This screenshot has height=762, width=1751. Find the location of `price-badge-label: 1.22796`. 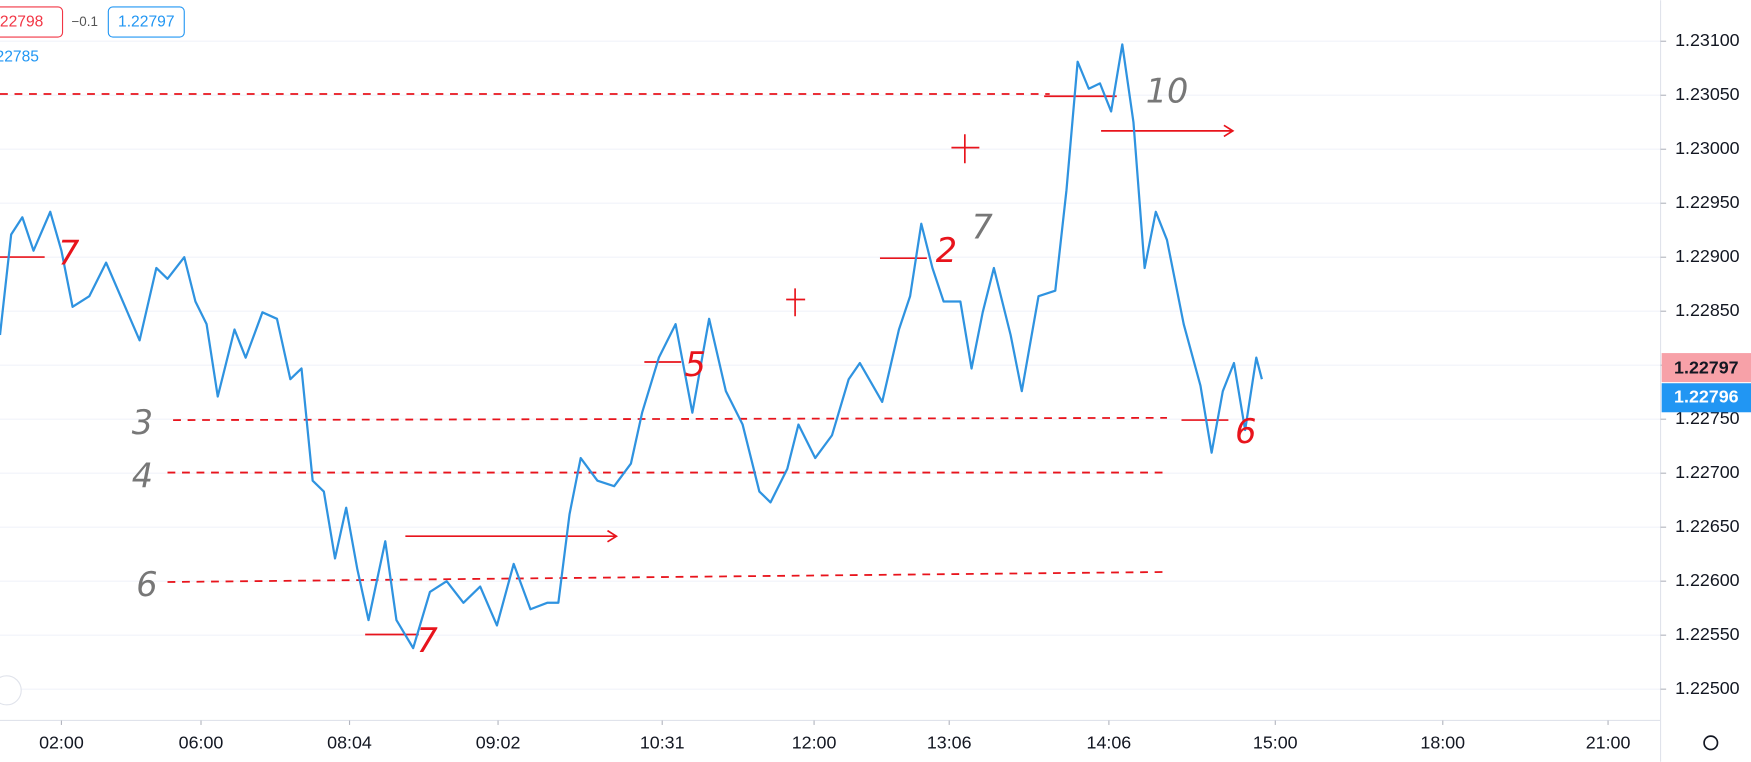

price-badge-label: 1.22796 is located at coordinates (1706, 396).